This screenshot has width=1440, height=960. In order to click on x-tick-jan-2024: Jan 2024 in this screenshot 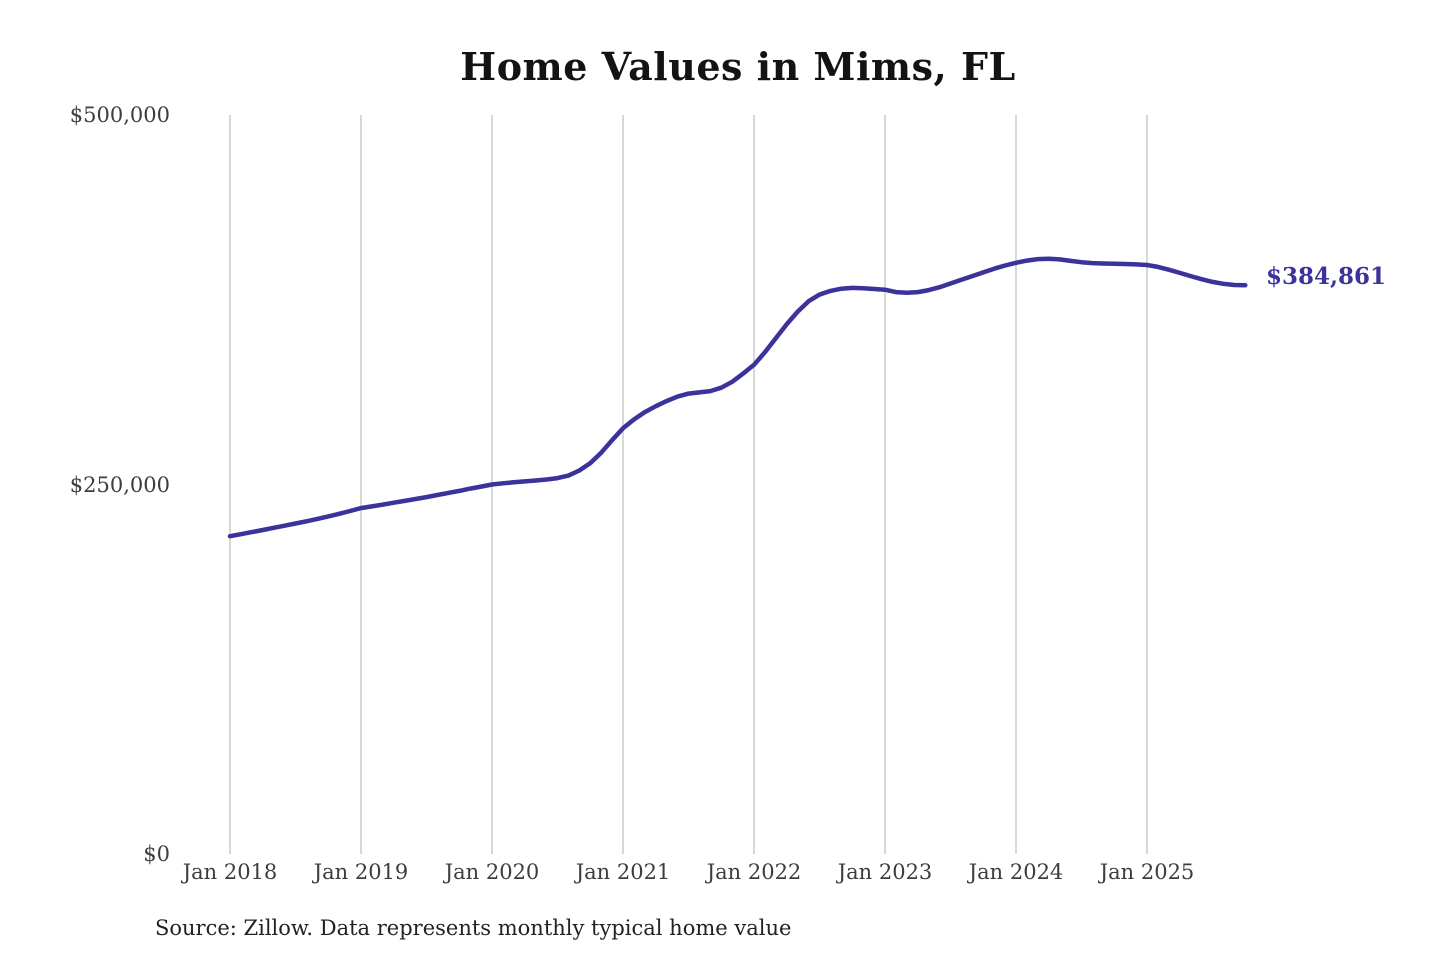, I will do `click(1016, 872)`.